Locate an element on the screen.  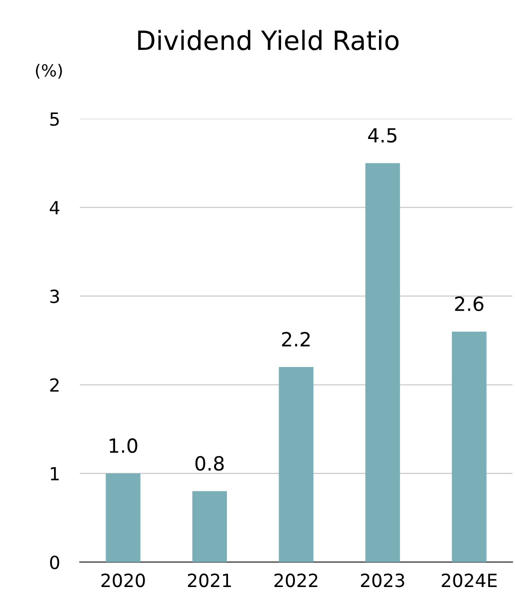
x-tick-label: 2021 is located at coordinates (209, 581).